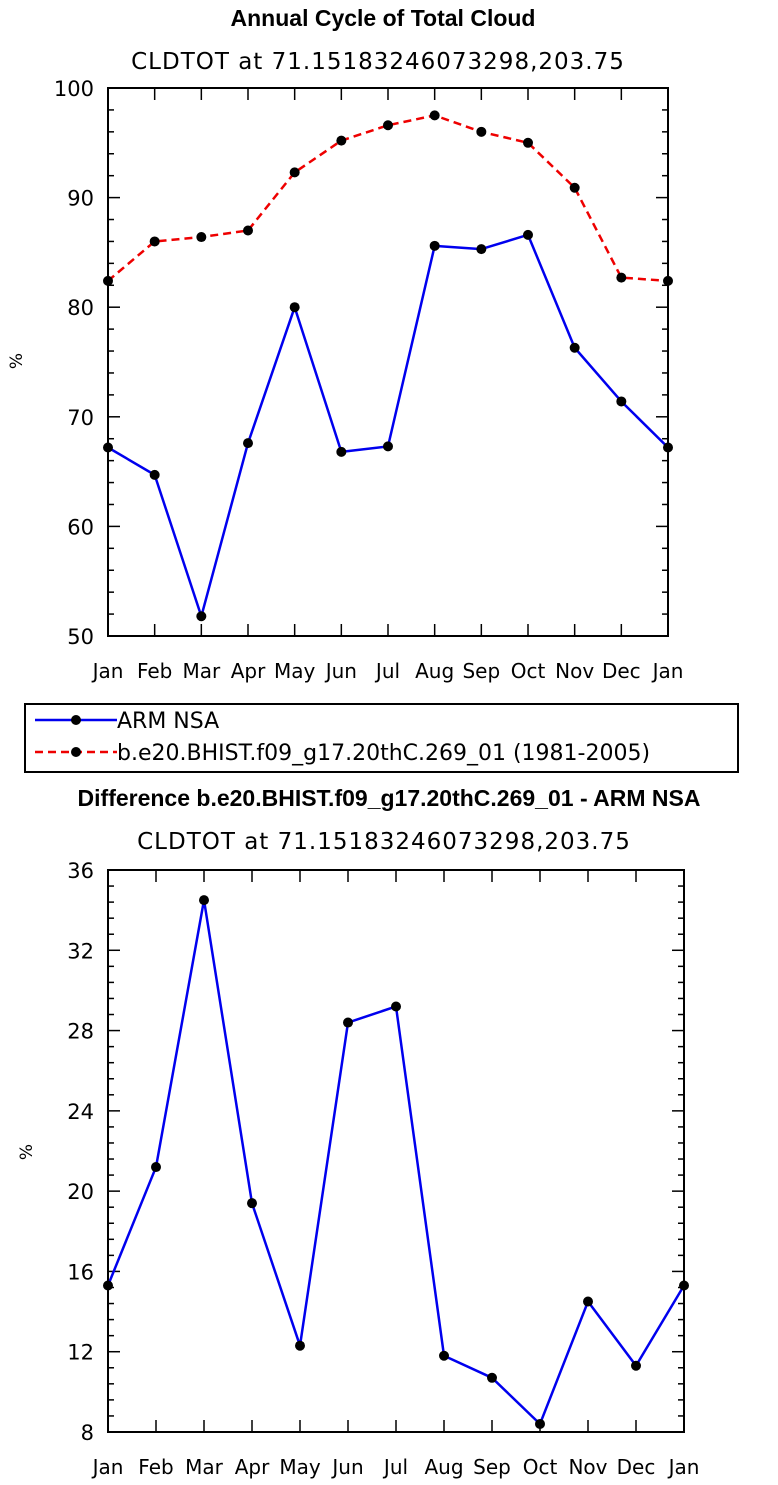  What do you see at coordinates (80, 1112) in the screenshot?
I see `y-tick-label: 24` at bounding box center [80, 1112].